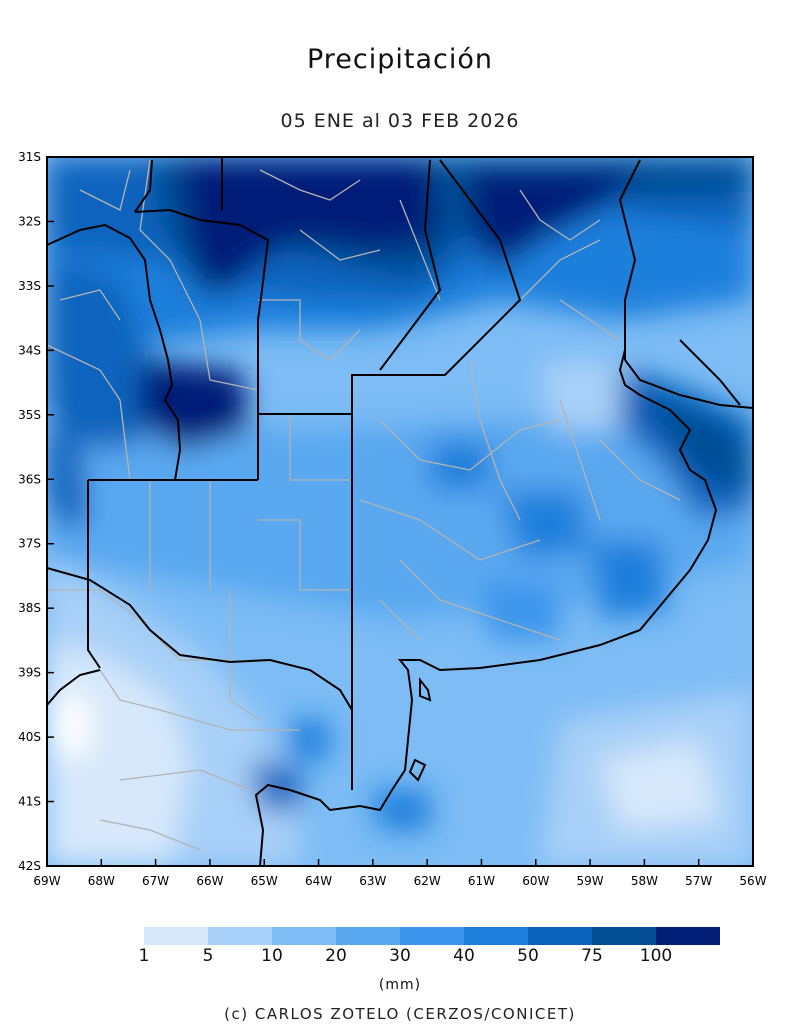 Image resolution: width=800 pixels, height=1024 pixels. I want to click on legend-label: 5, so click(208, 956).